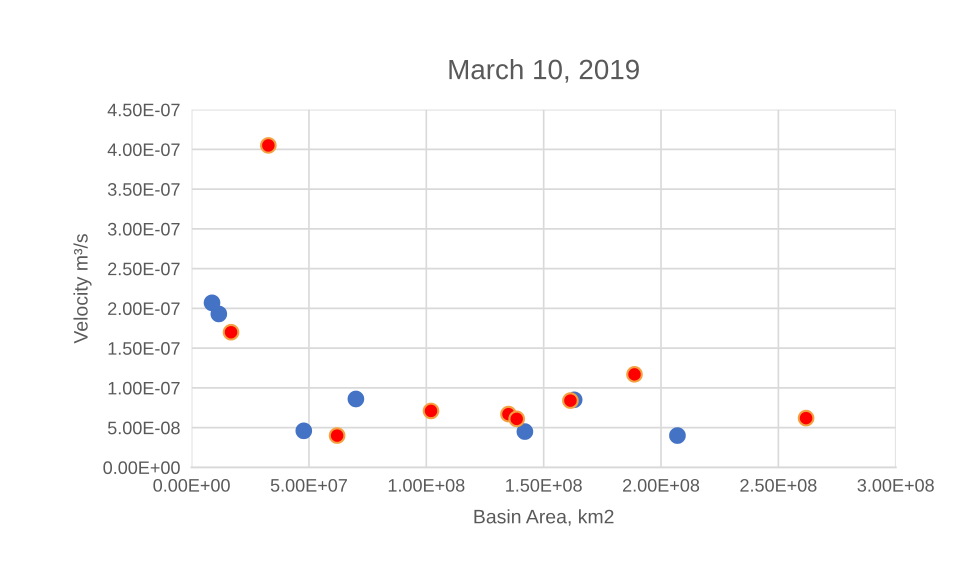 The height and width of the screenshot is (577, 958). What do you see at coordinates (144, 428) in the screenshot?
I see `y-tick-label: 5.00E-08` at bounding box center [144, 428].